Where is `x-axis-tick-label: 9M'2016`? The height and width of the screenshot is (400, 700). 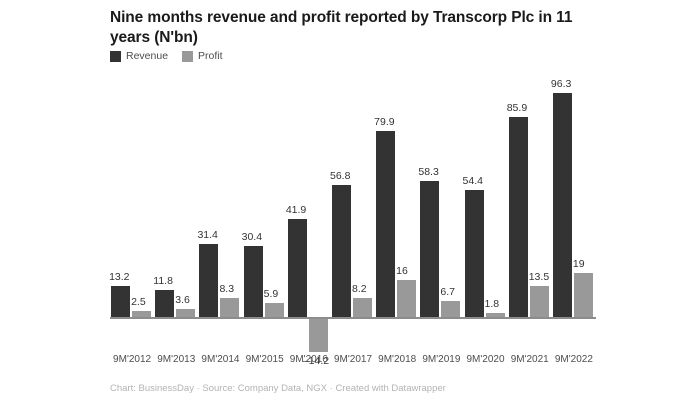 x-axis-tick-label: 9M'2016 is located at coordinates (308, 359).